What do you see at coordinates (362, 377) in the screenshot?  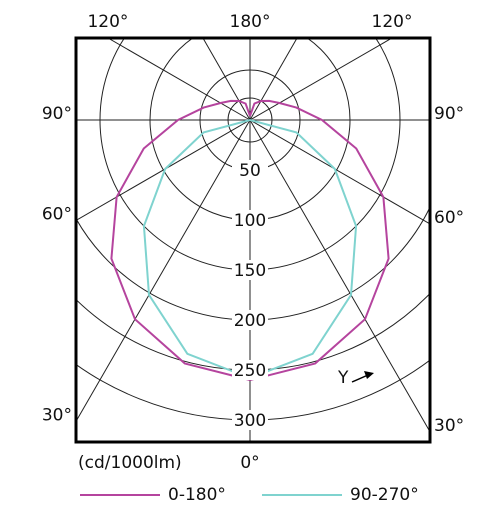 I see `arrow` at bounding box center [362, 377].